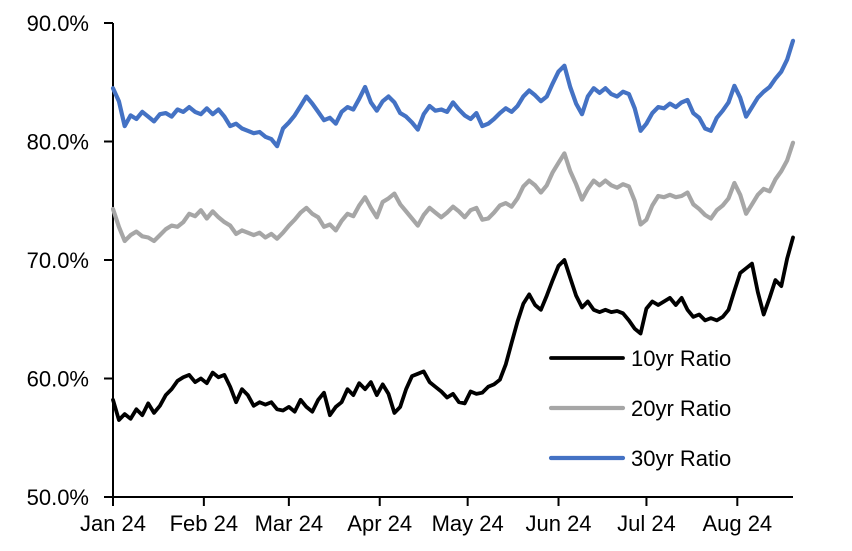  Describe the element at coordinates (558, 523) in the screenshot. I see `x-tick-label: Jun 24` at that location.